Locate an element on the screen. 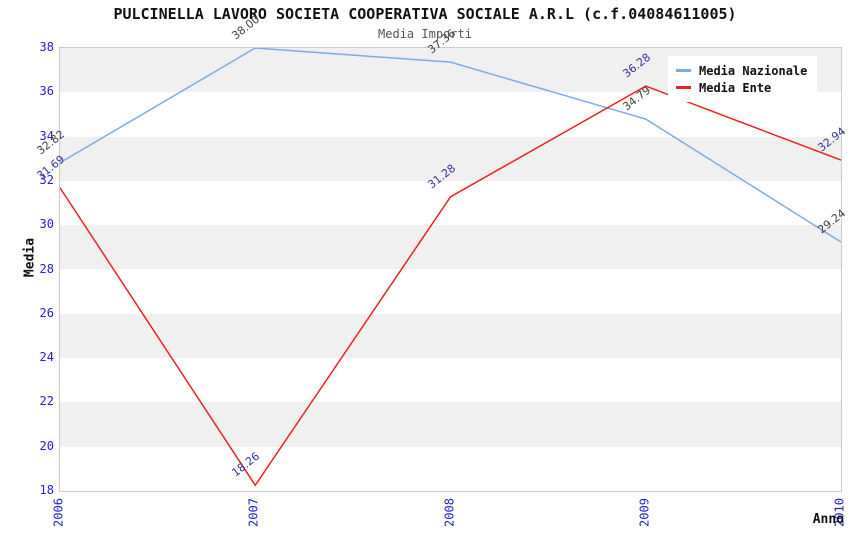  x-tick-label: 2008 is located at coordinates (449, 512).